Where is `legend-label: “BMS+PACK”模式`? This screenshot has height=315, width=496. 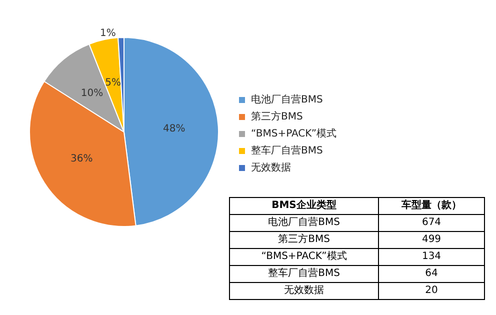
legend-label: “BMS+PACK”模式 is located at coordinates (294, 134).